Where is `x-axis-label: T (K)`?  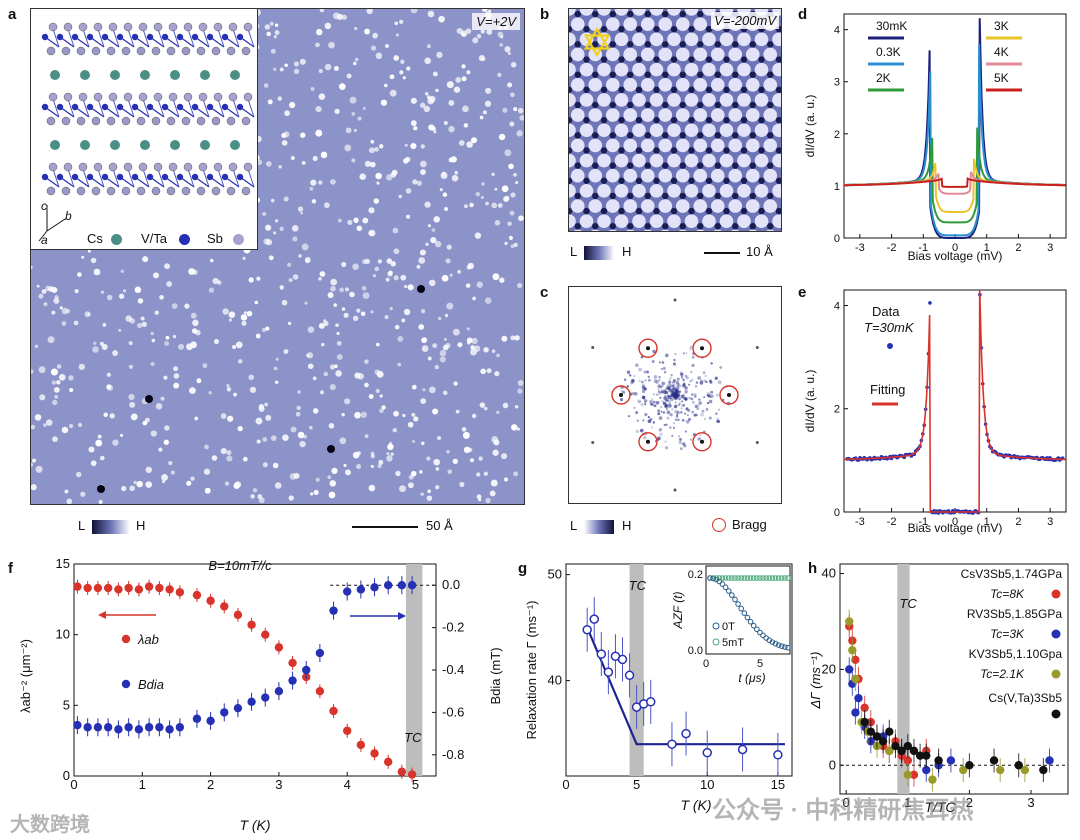 x-axis-label: T (K) is located at coordinates (695, 805).